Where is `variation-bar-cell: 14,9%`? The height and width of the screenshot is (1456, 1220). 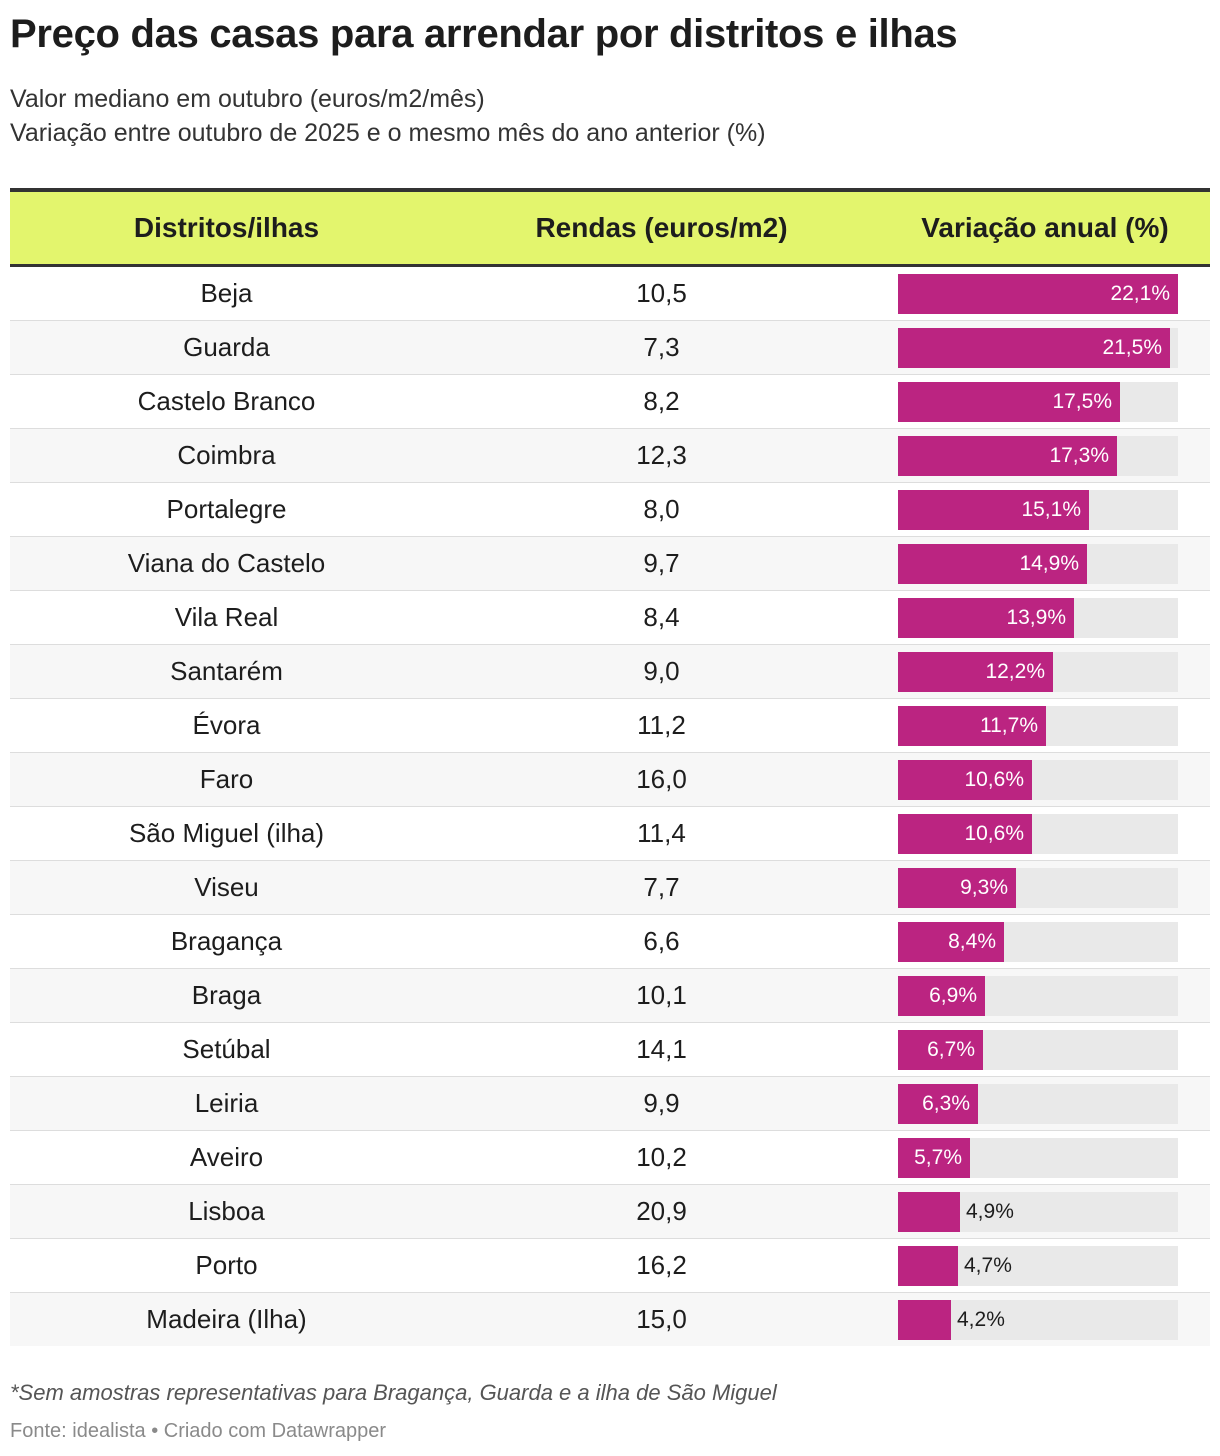 variation-bar-cell: 14,9% is located at coordinates (1045, 563).